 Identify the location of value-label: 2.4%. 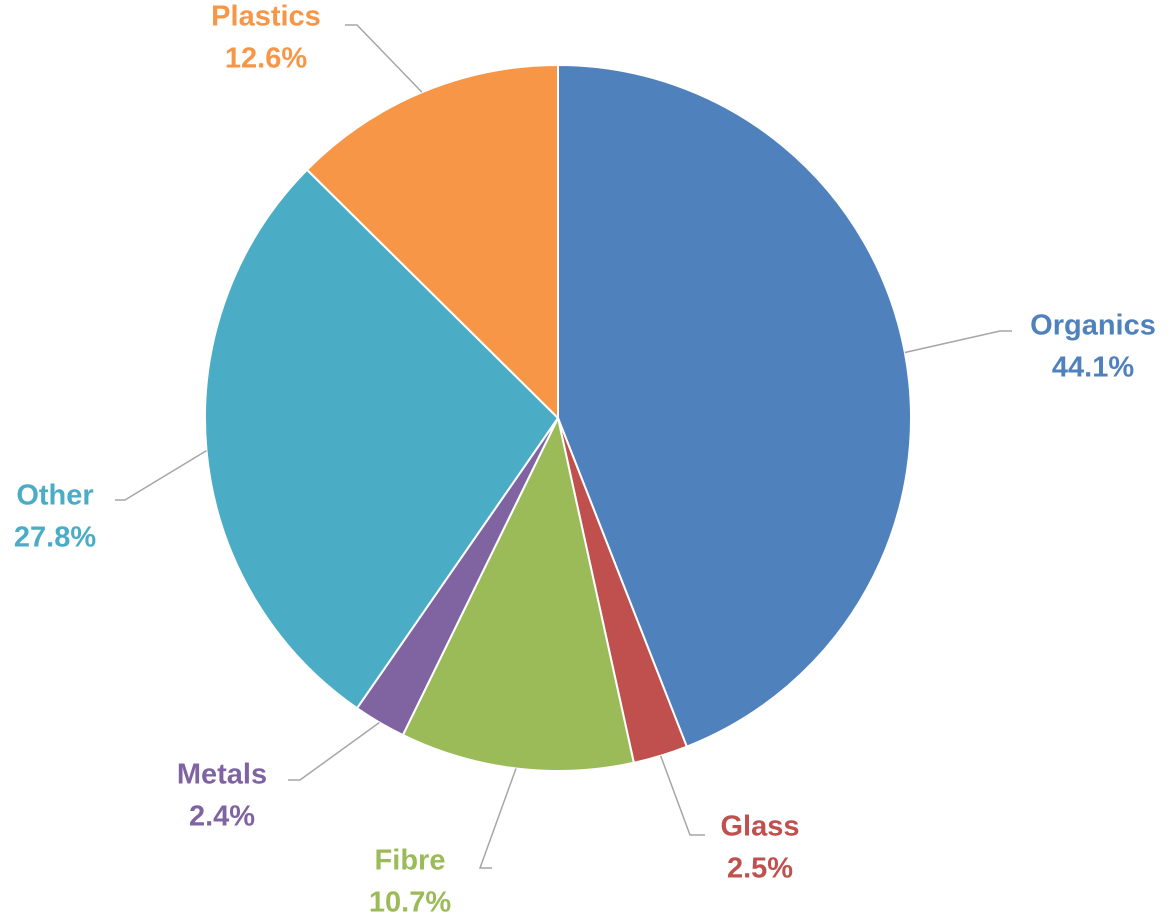
(222, 817).